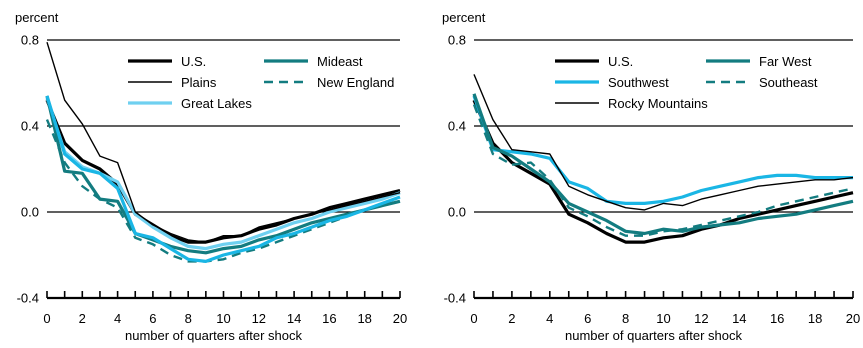 This screenshot has height=348, width=863. What do you see at coordinates (638, 82) in the screenshot?
I see `legend-entry: Southwest` at bounding box center [638, 82].